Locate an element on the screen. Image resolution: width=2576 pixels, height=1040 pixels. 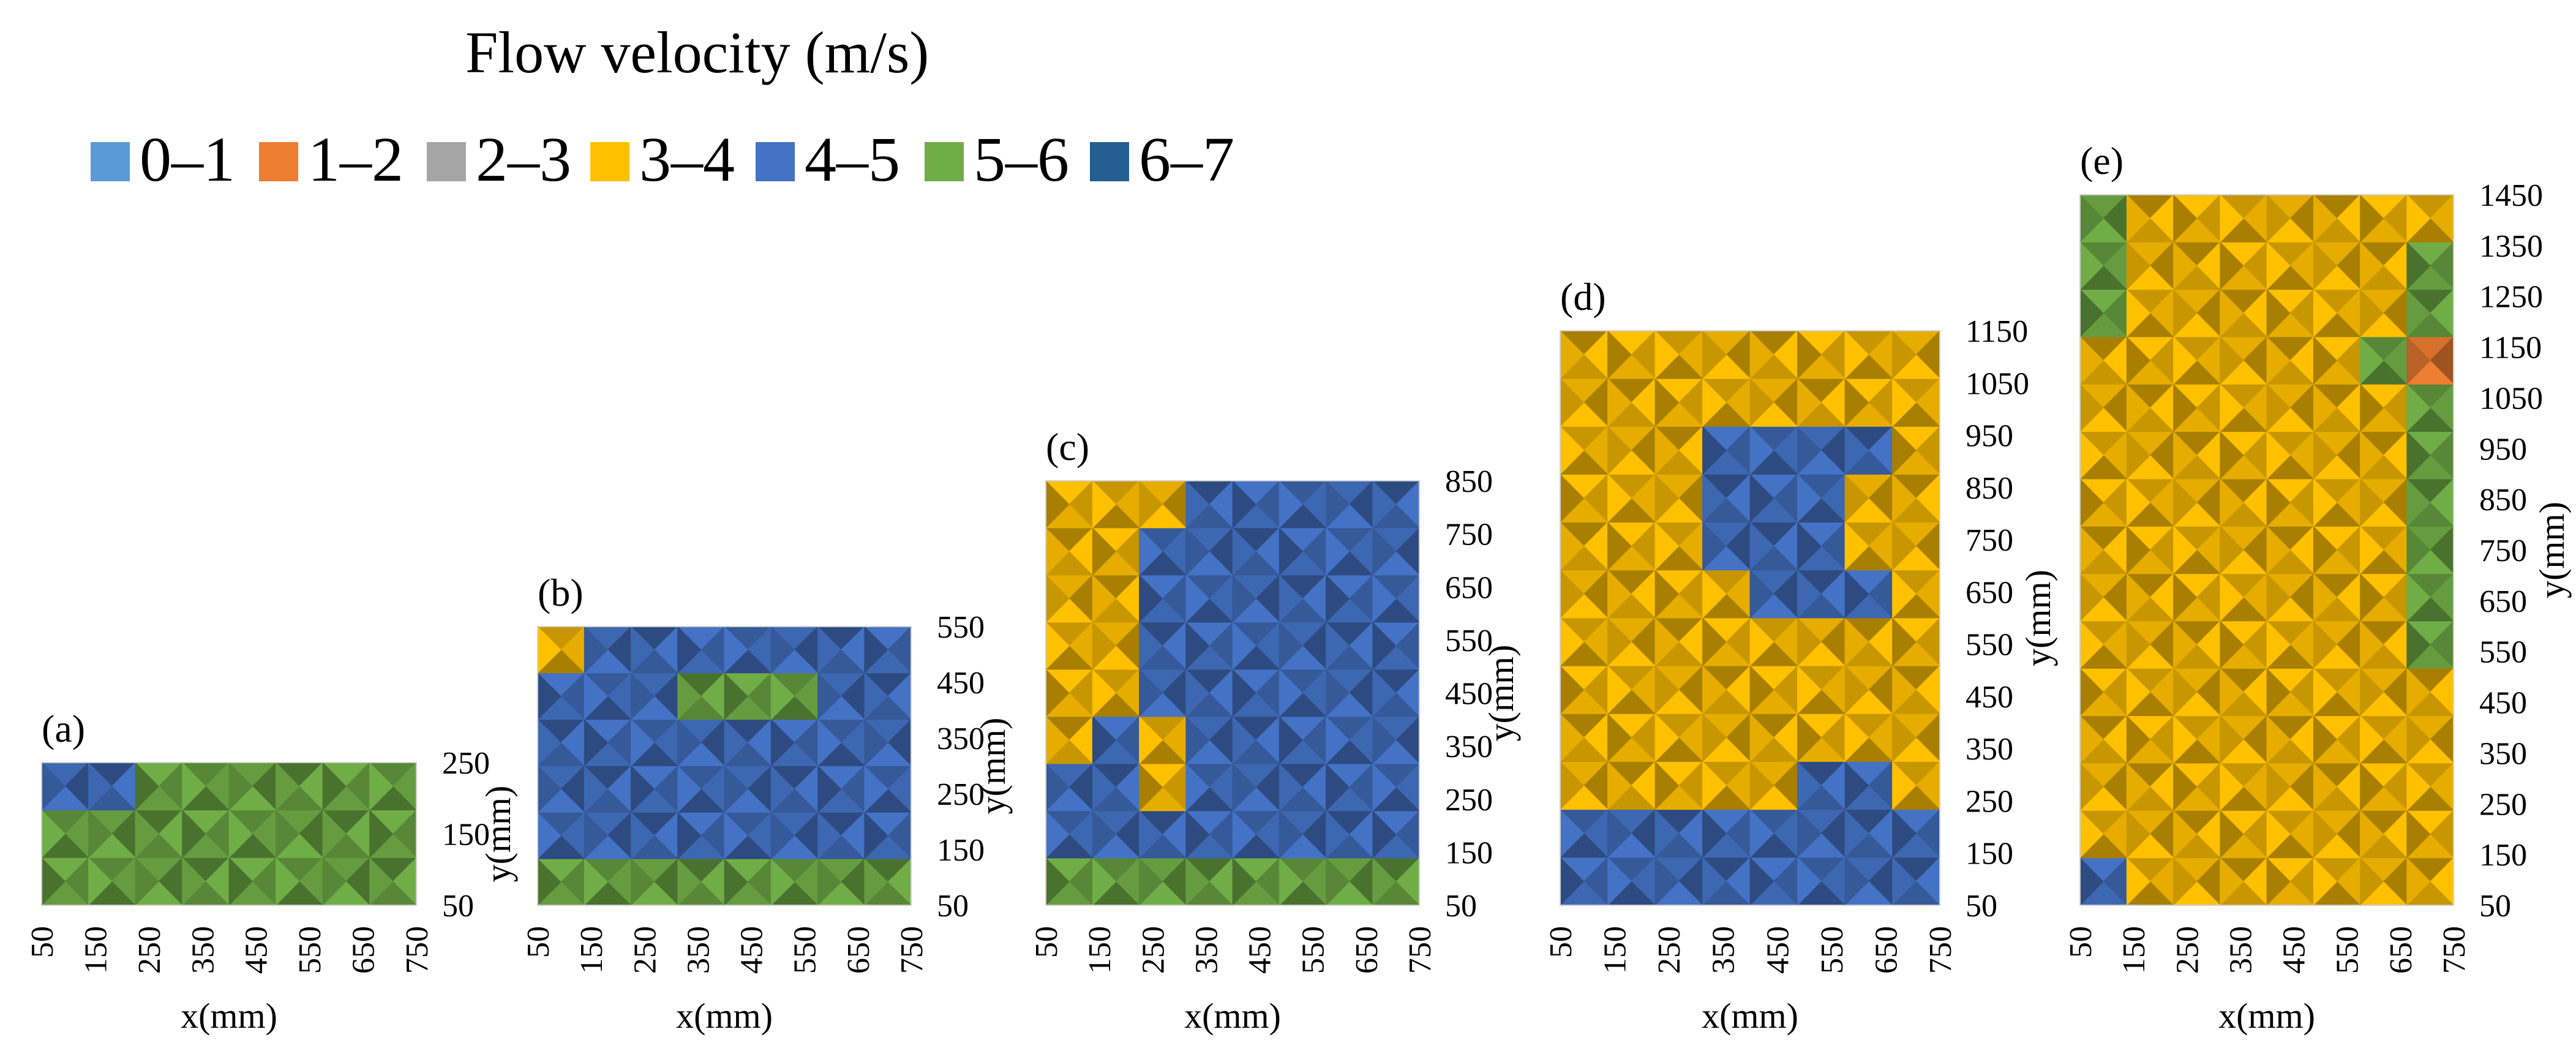
cell-B-r1-c3-t3 is located at coordinates (1197, 834).